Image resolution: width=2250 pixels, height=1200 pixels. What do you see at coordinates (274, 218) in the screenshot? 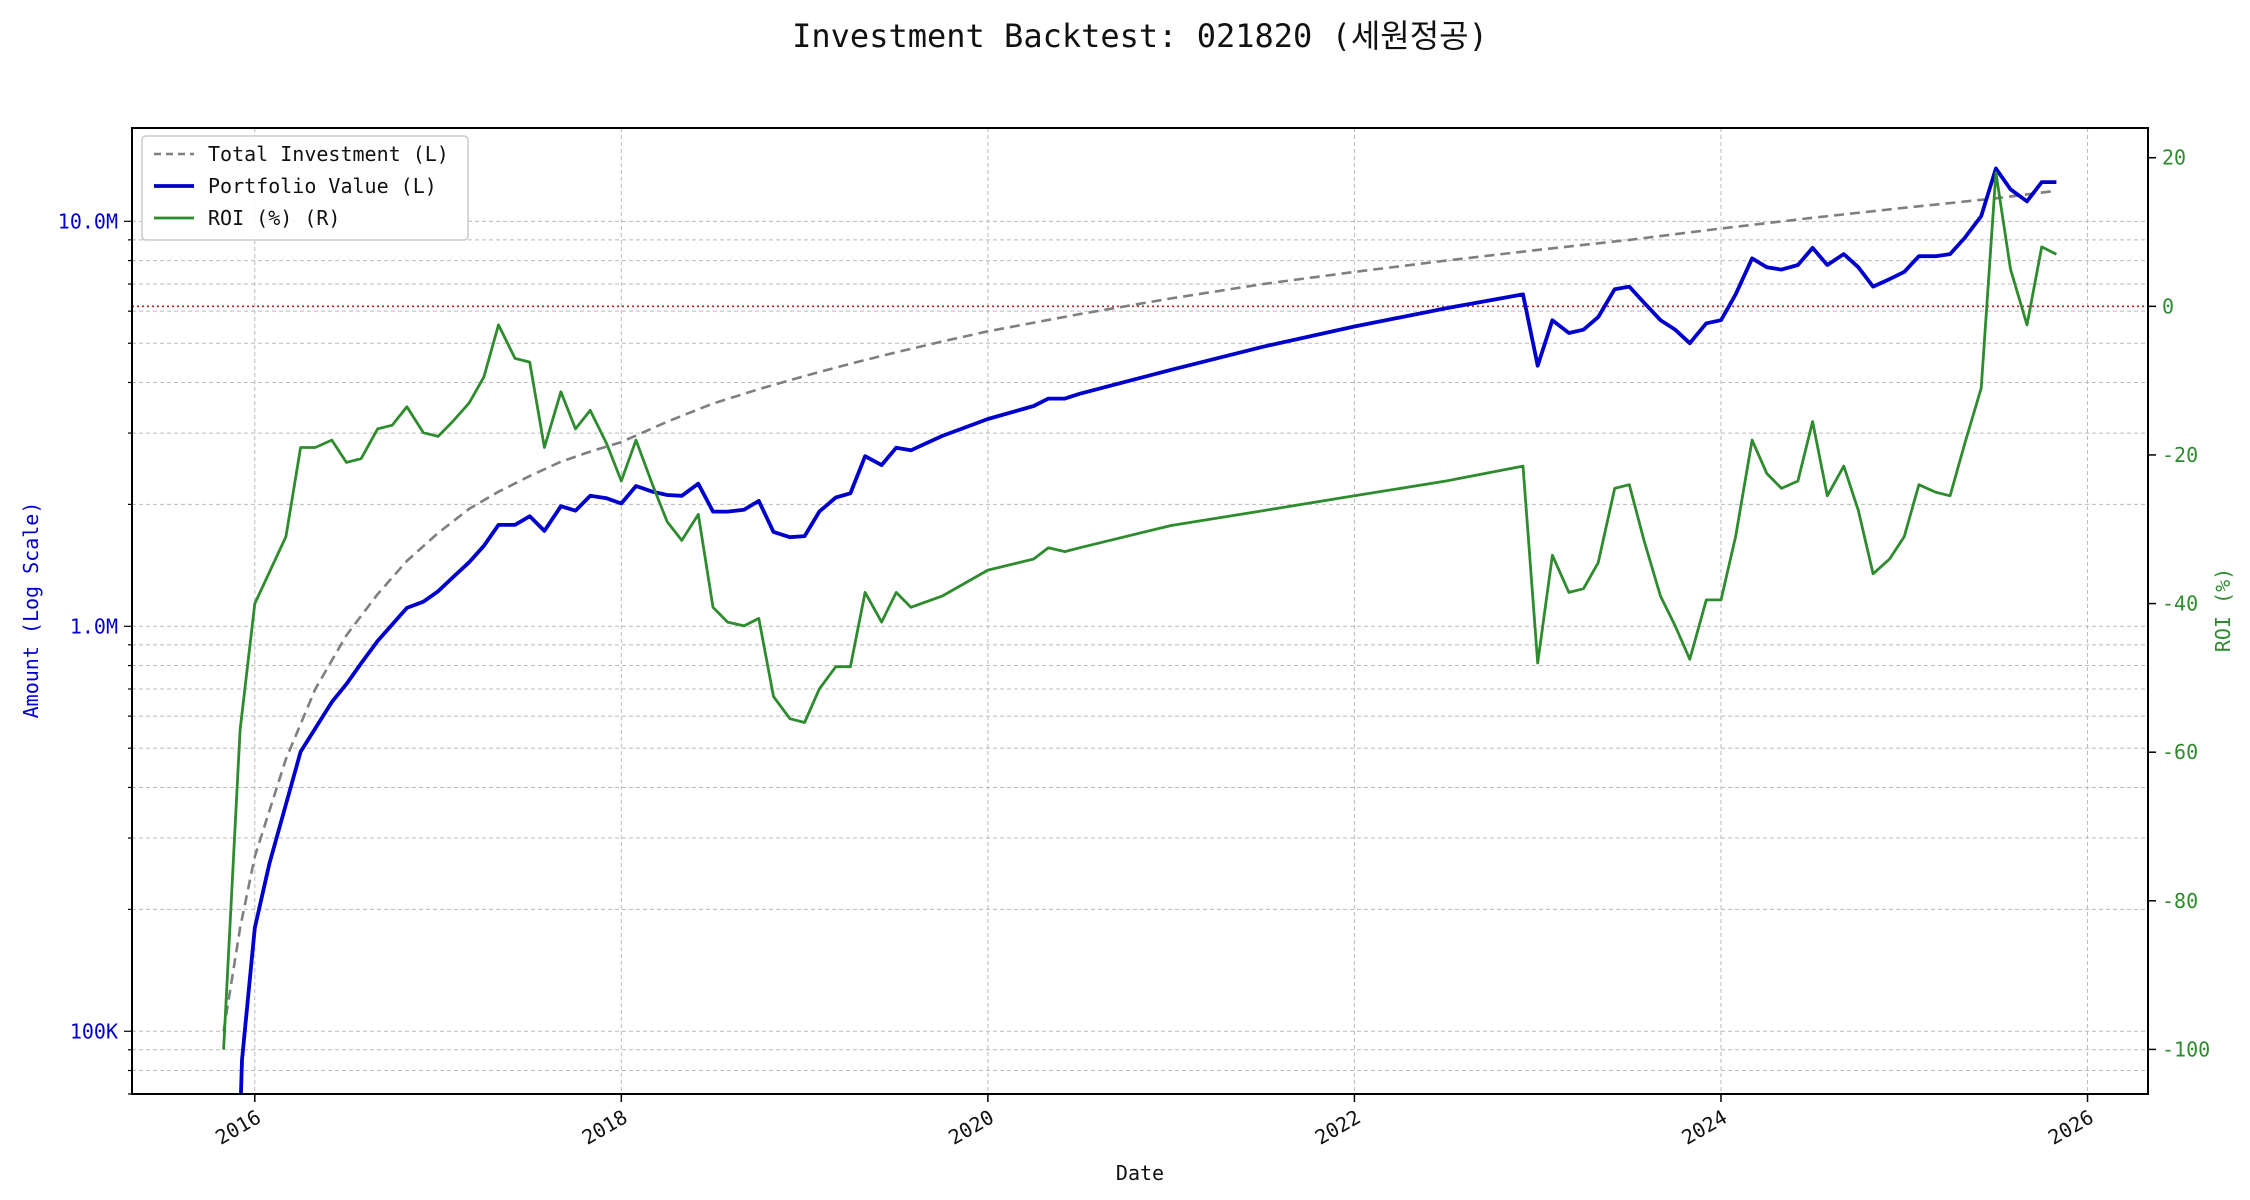
I see `legend-entry-roi-label: ROI (%) (R)` at bounding box center [274, 218].